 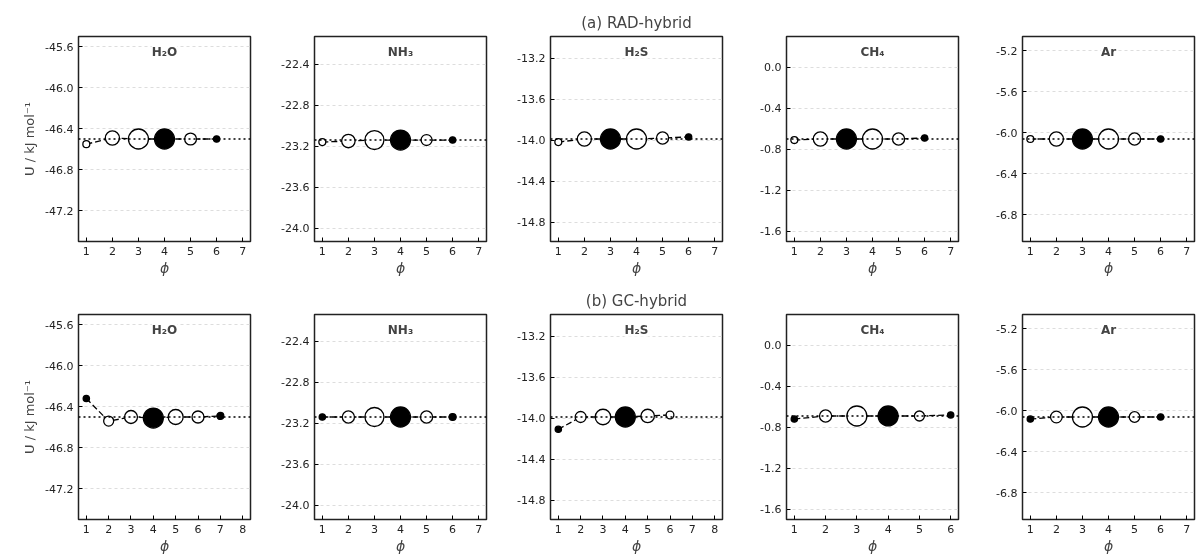 I want to click on y-tick-label: -23.6, so click(x=295, y=465).